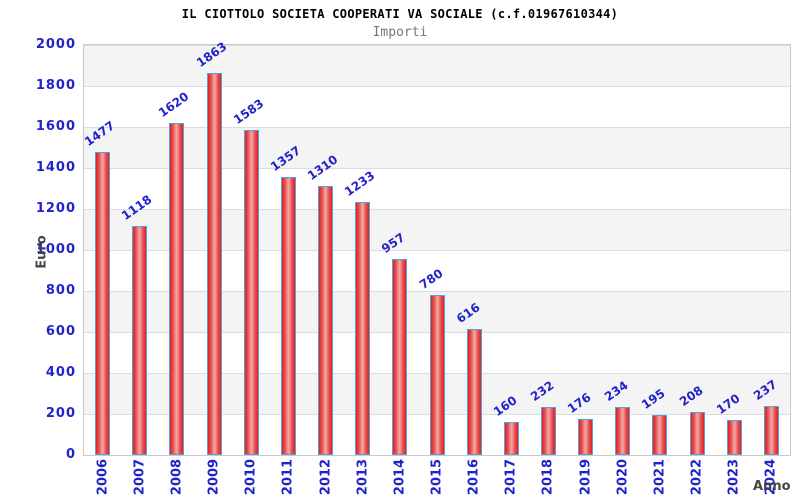 Image resolution: width=800 pixels, height=500 pixels. What do you see at coordinates (734, 437) in the screenshot?
I see `bar-2023` at bounding box center [734, 437].